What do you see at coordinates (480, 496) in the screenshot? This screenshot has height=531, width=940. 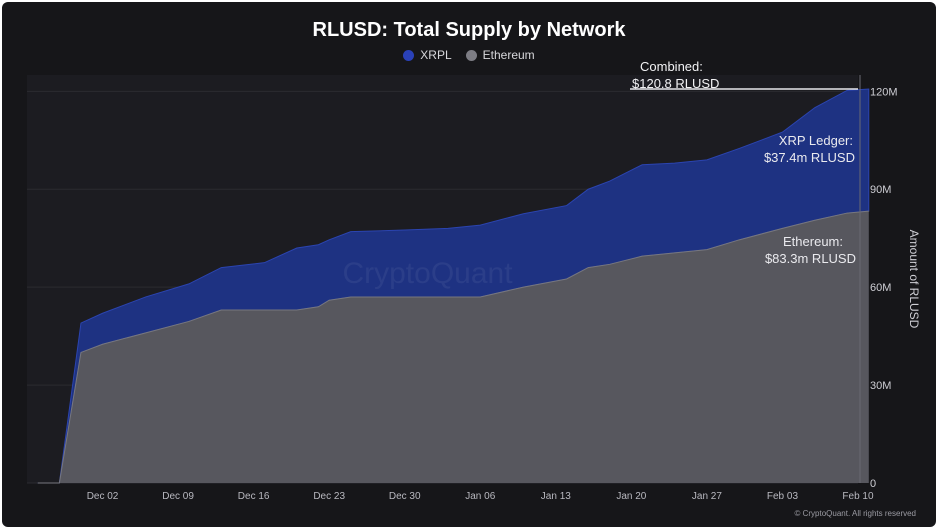 I see `x-tick-label-5: Jan 06` at bounding box center [480, 496].